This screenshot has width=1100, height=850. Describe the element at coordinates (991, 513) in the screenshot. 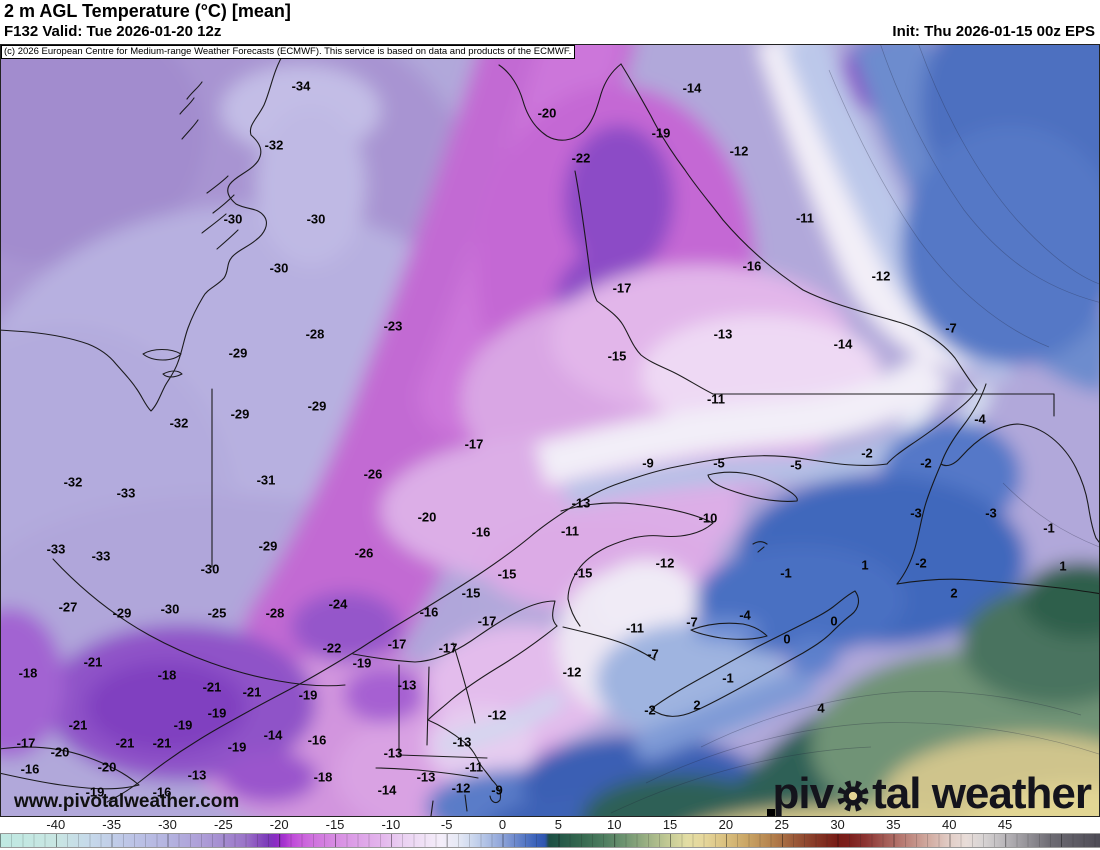

I see `temp-label: -3` at that location.